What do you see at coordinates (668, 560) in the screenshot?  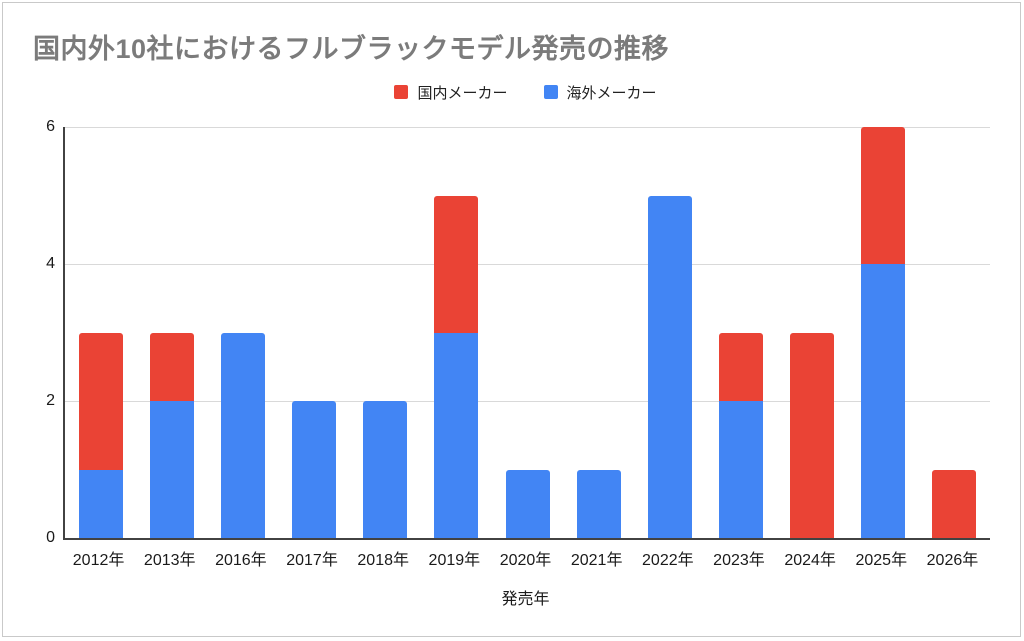 I see `x-tick-label: 2022年` at bounding box center [668, 560].